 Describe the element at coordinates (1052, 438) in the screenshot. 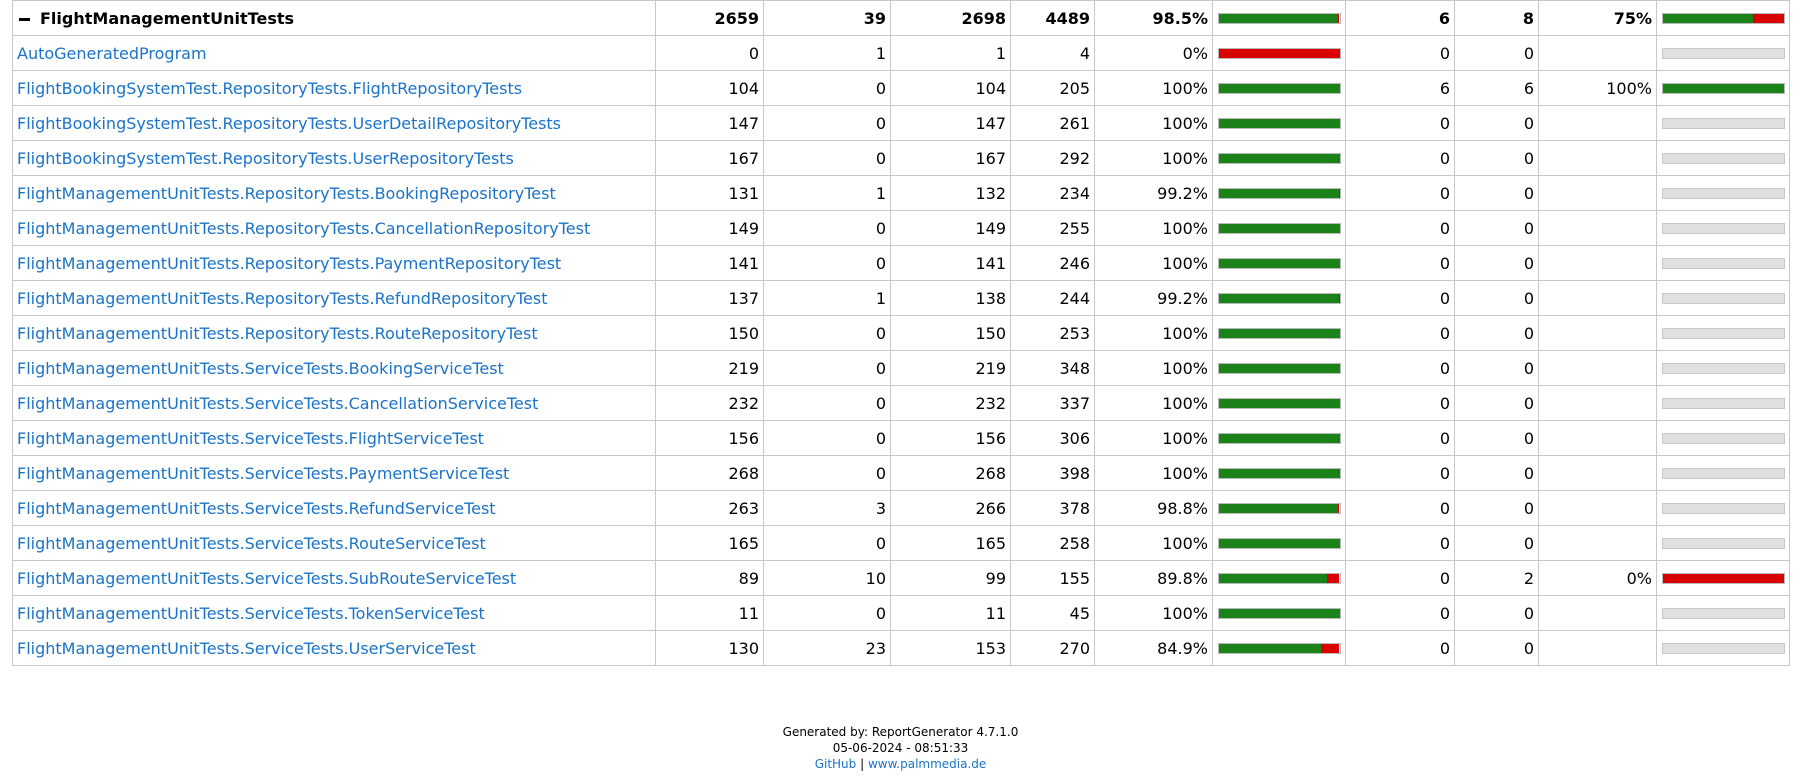

I see `total-lines: 306` at that location.